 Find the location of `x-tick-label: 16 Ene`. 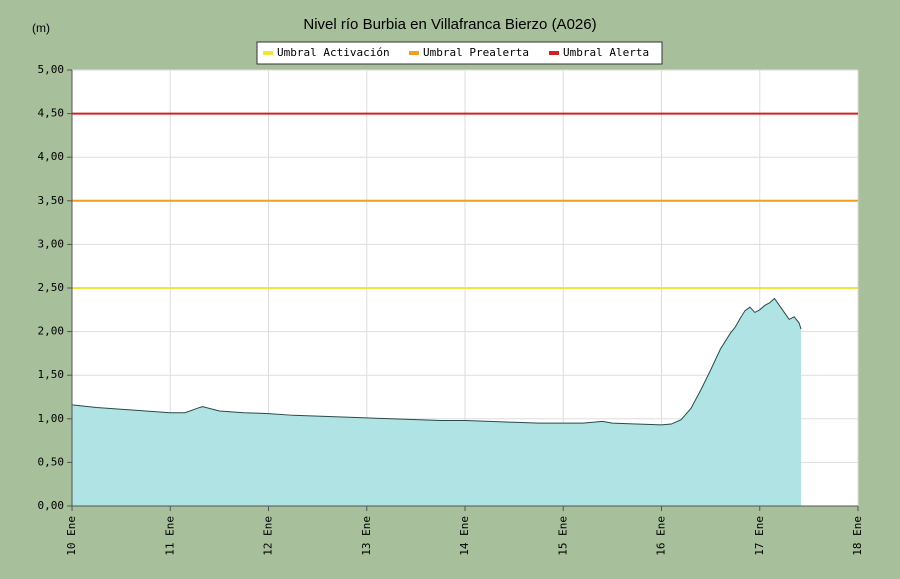

x-tick-label: 16 Ene is located at coordinates (661, 536).